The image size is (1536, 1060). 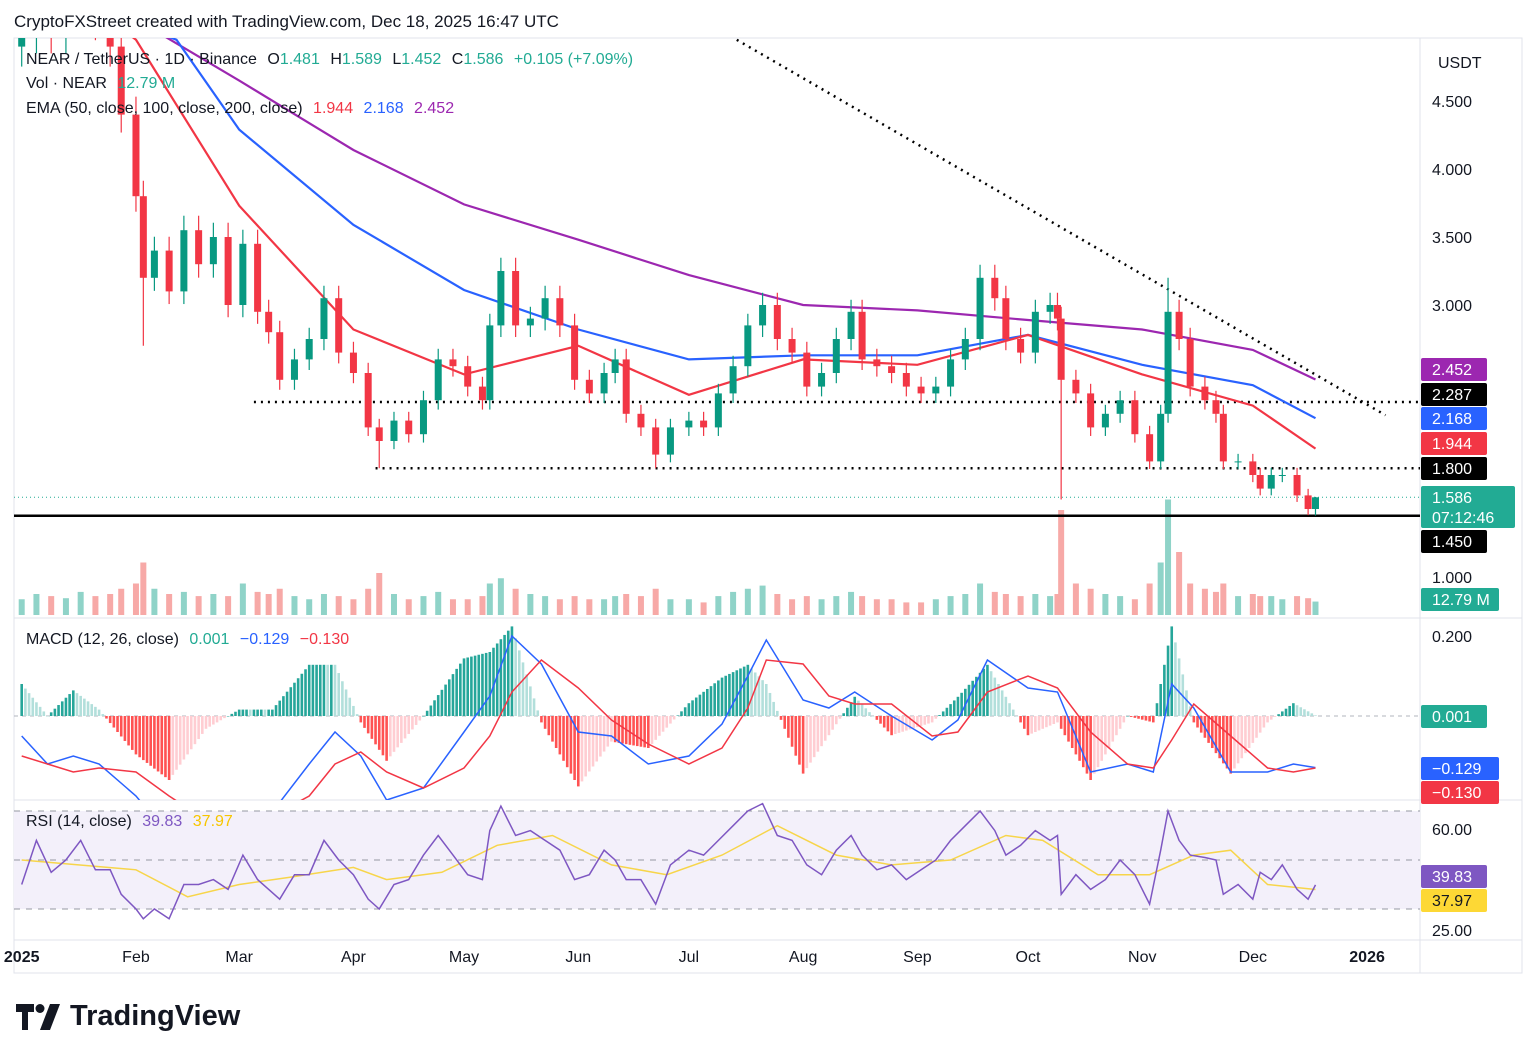 What do you see at coordinates (66, 83) in the screenshot?
I see `volume-label: Vol · NEAR` at bounding box center [66, 83].